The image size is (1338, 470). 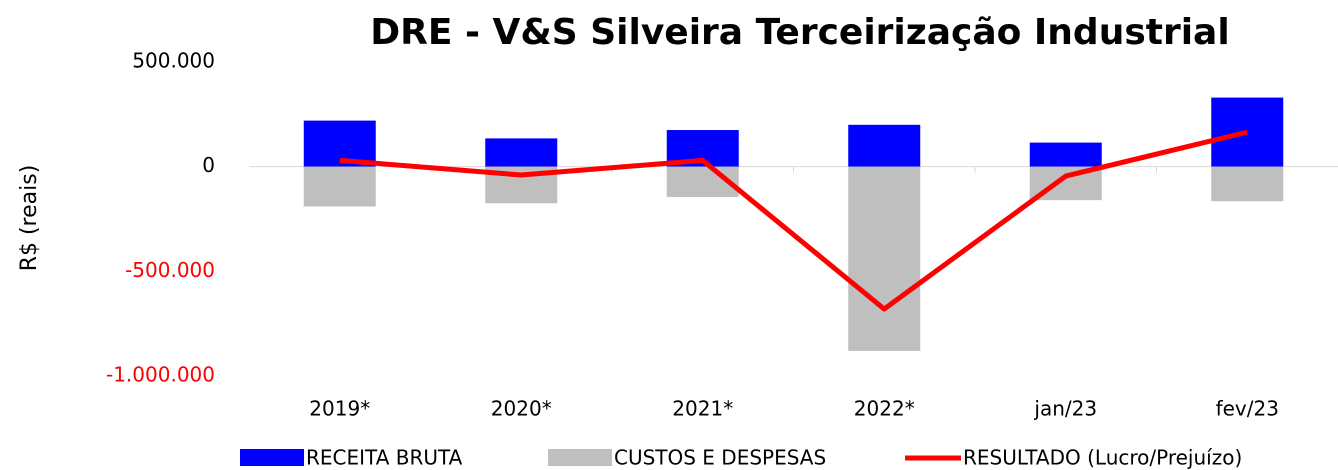 I want to click on x-tick-label: jan/23, so click(x=1065, y=409).